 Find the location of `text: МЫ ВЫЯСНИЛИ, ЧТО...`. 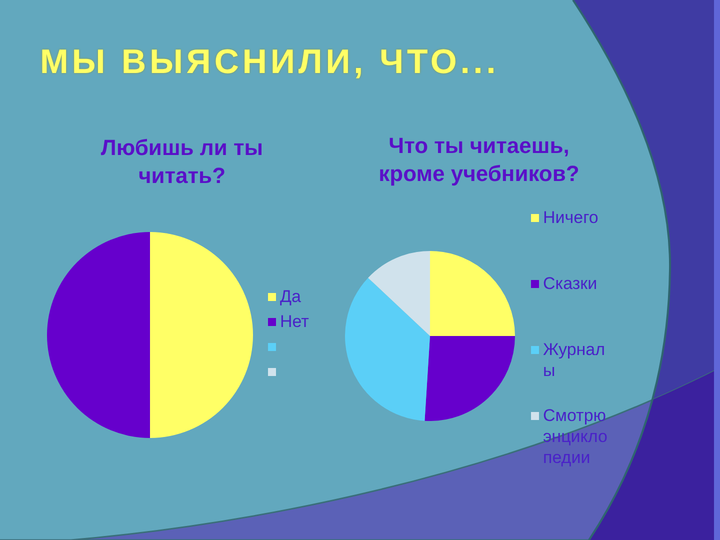

text: МЫ ВЫЯСНИЛИ, ЧТО... is located at coordinates (270, 62).